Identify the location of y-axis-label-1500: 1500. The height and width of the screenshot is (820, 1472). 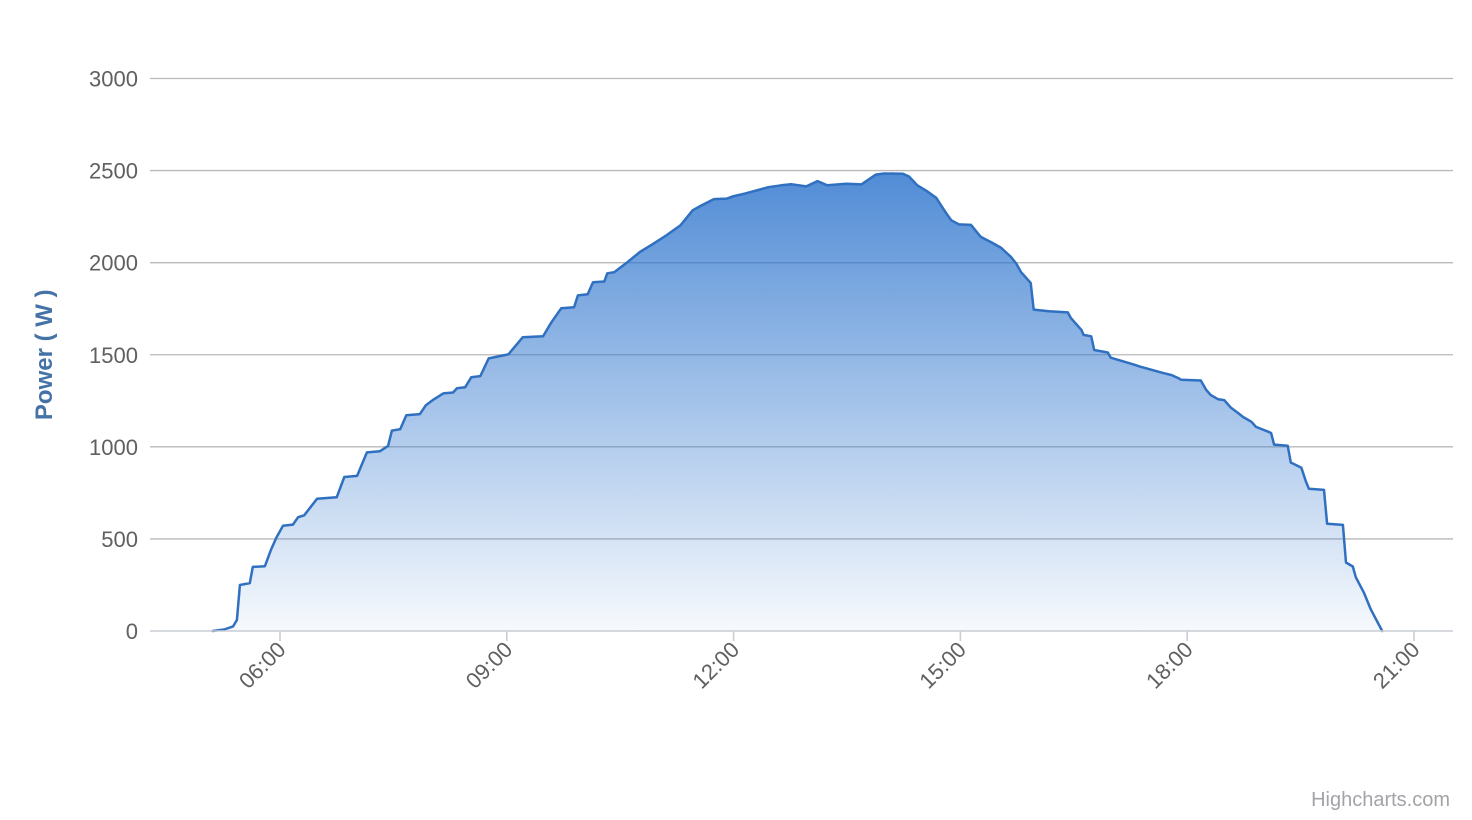
(113, 355).